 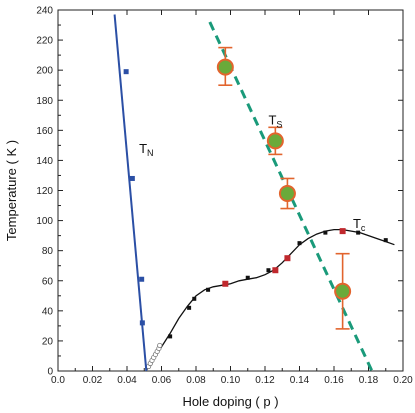 What do you see at coordinates (275, 120) in the screenshot?
I see `annotation-ts: TS` at bounding box center [275, 120].